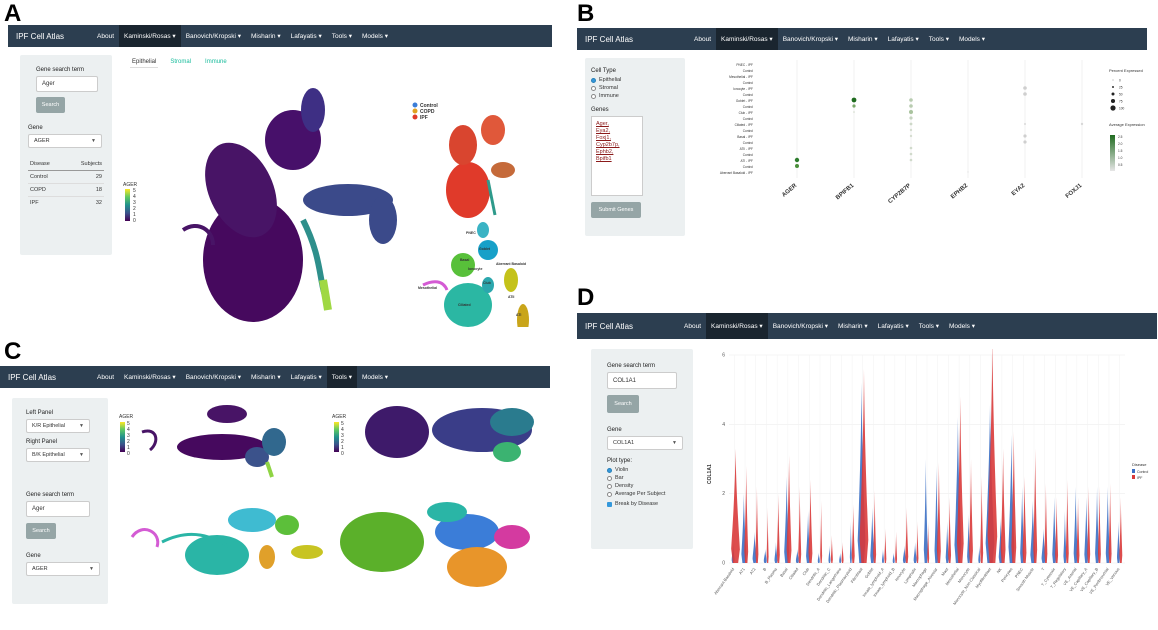  I want to click on left-panel-select: K/R Epithelial ▼, so click(58, 426).